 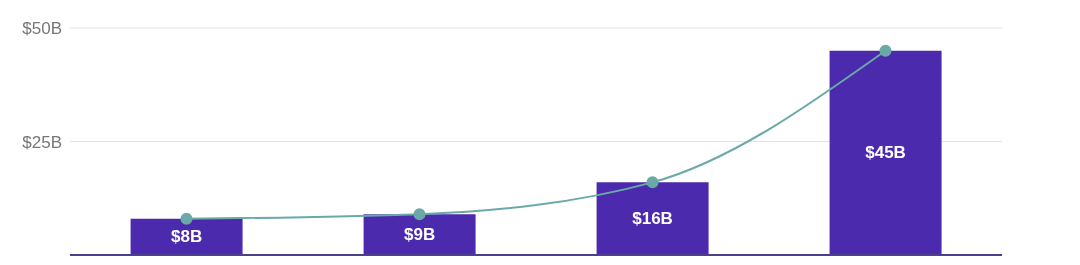 What do you see at coordinates (419, 235) in the screenshot?
I see `data-label: $9B` at bounding box center [419, 235].